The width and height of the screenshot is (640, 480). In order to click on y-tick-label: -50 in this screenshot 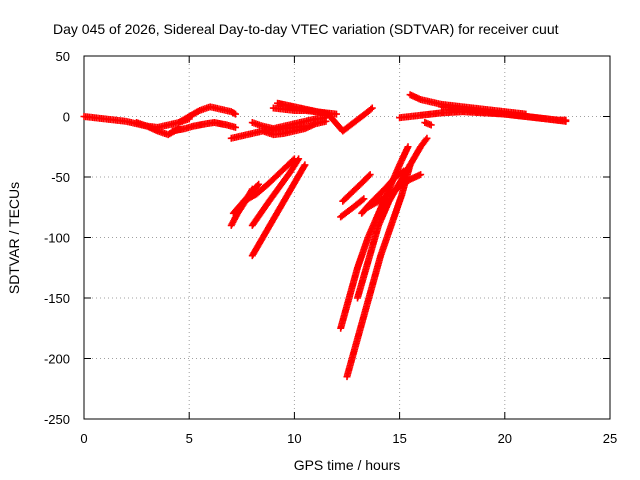, I will do `click(60, 177)`.